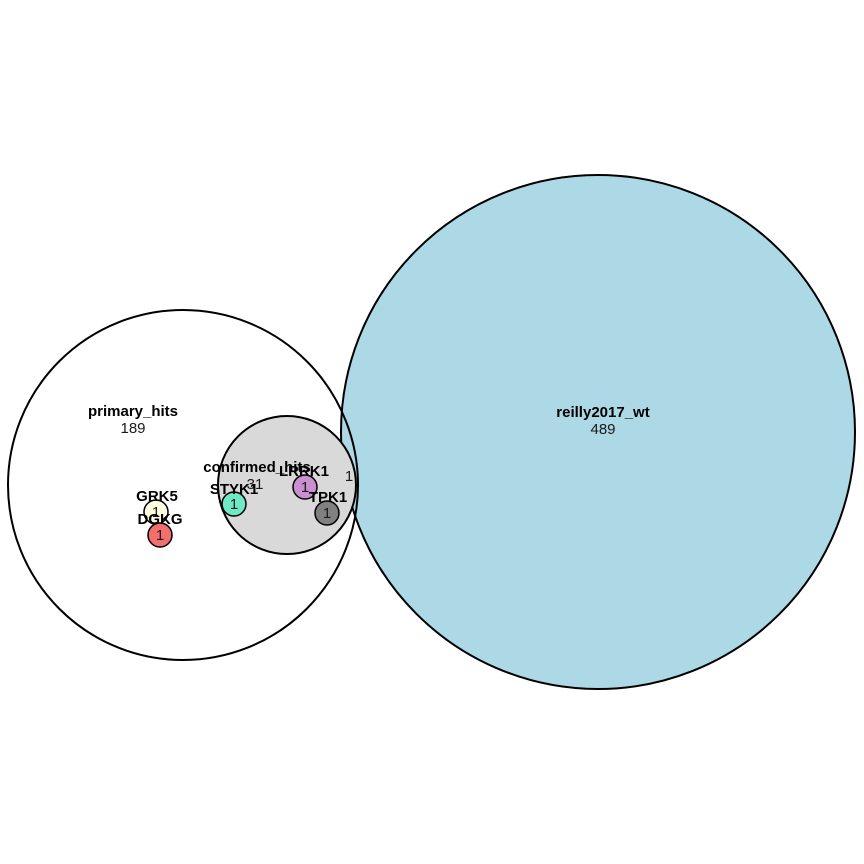 The height and width of the screenshot is (864, 864). Describe the element at coordinates (132, 428) in the screenshot. I see `set-count-primary-hits: 189` at that location.